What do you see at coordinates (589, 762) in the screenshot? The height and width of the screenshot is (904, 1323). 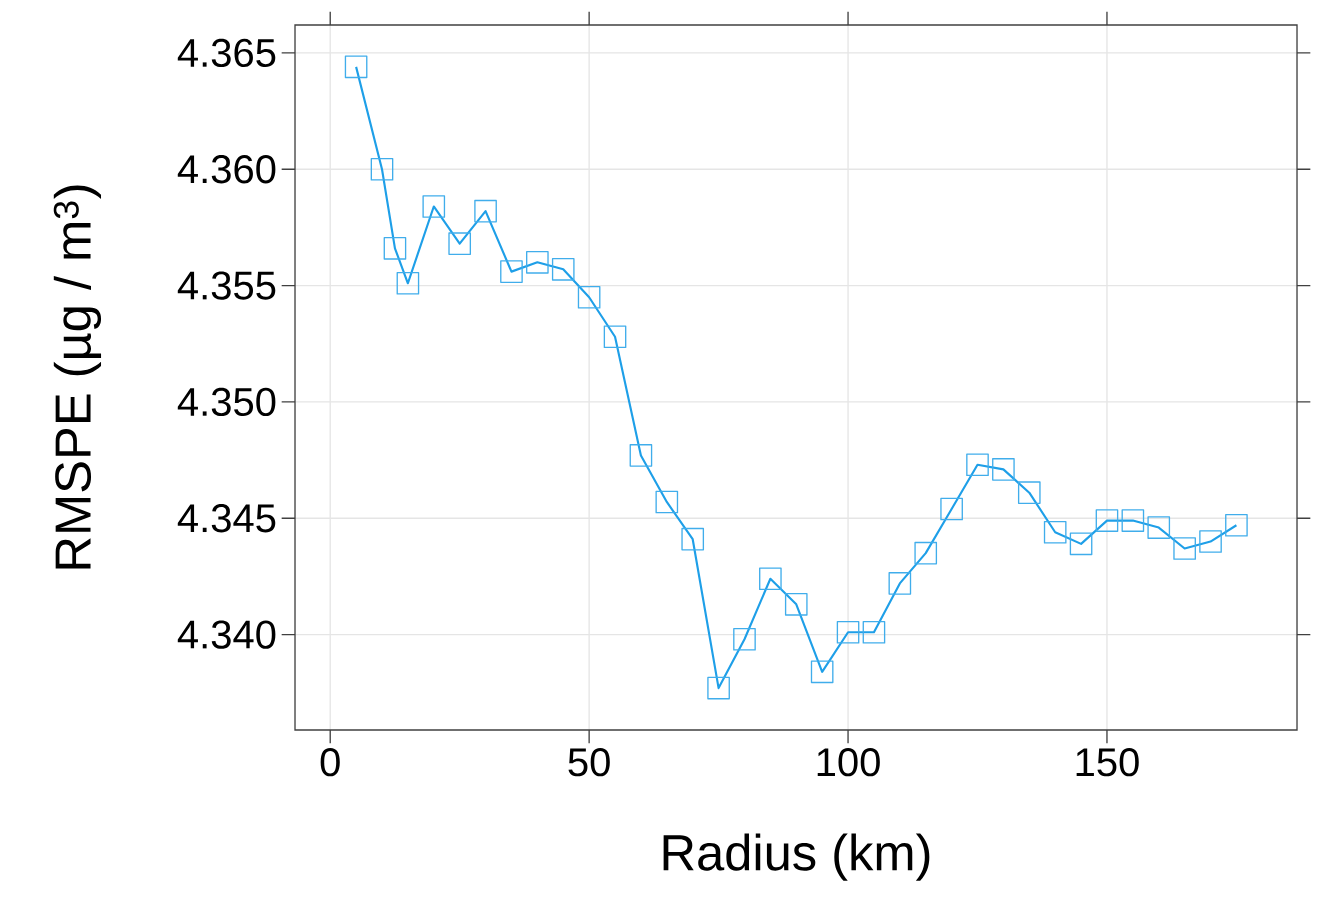 I see `x-tick-label: 50` at bounding box center [589, 762].